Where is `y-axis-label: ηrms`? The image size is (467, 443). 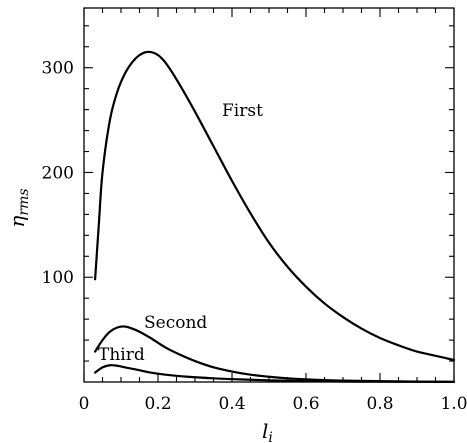
y-axis-label: ηrms is located at coordinates (18, 207).